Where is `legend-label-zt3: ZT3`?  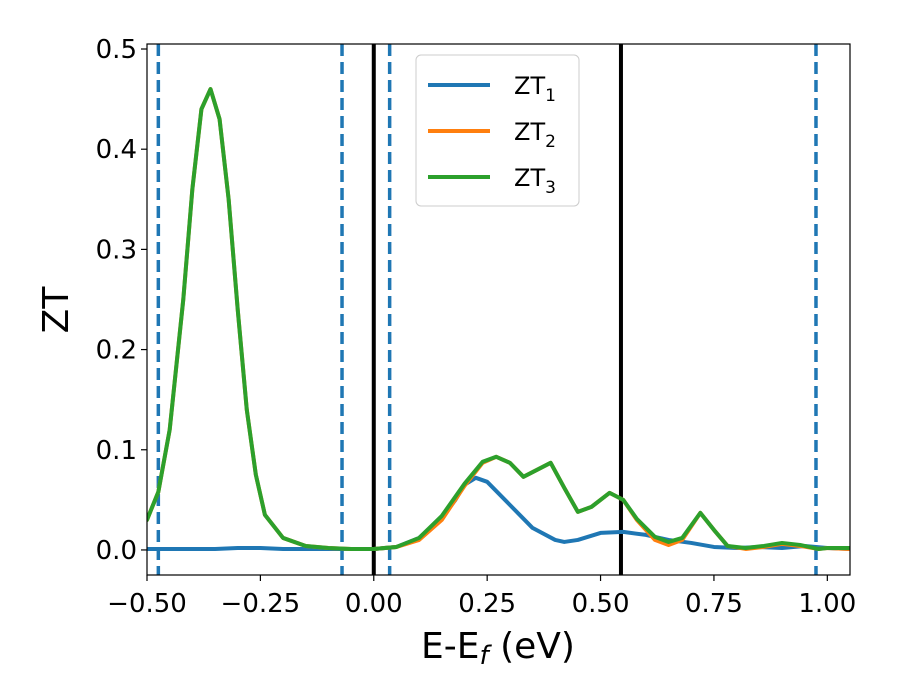
legend-label-zt3: ZT3 is located at coordinates (535, 181).